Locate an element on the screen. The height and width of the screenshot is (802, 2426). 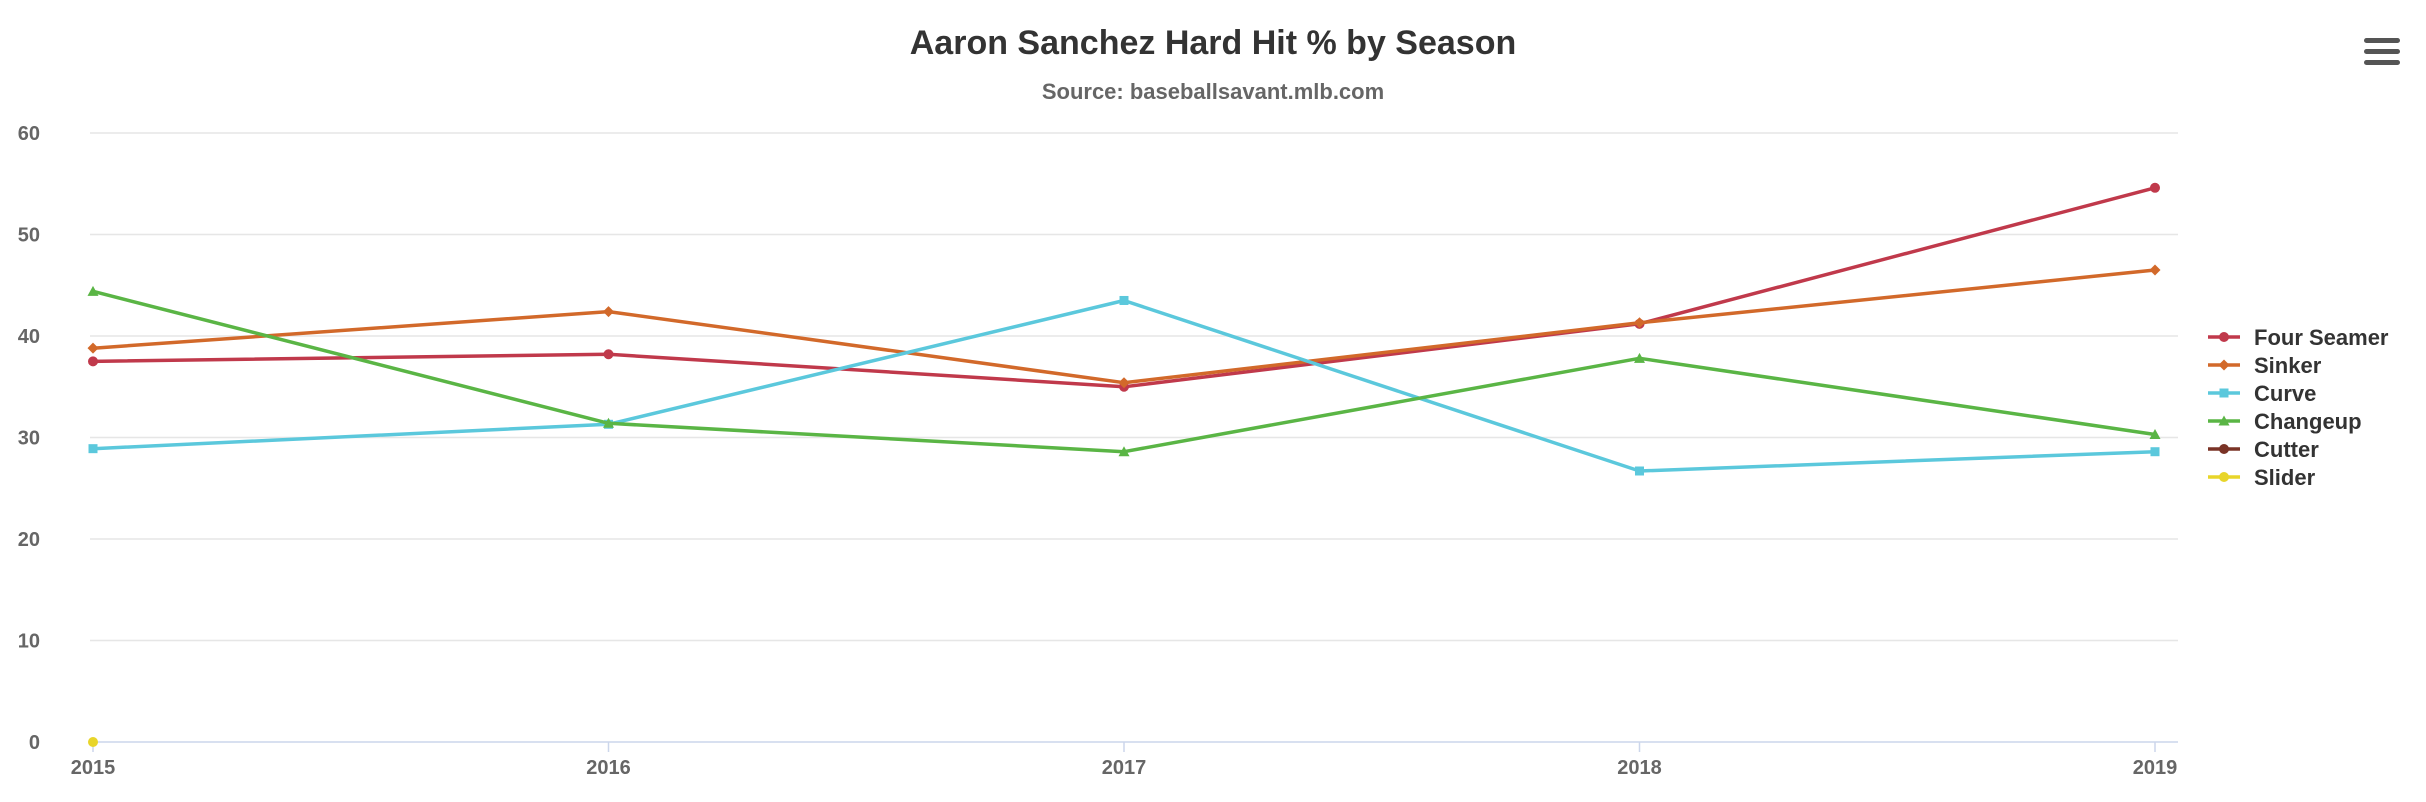
legend-item-curve: Curve is located at coordinates (2262, 393).